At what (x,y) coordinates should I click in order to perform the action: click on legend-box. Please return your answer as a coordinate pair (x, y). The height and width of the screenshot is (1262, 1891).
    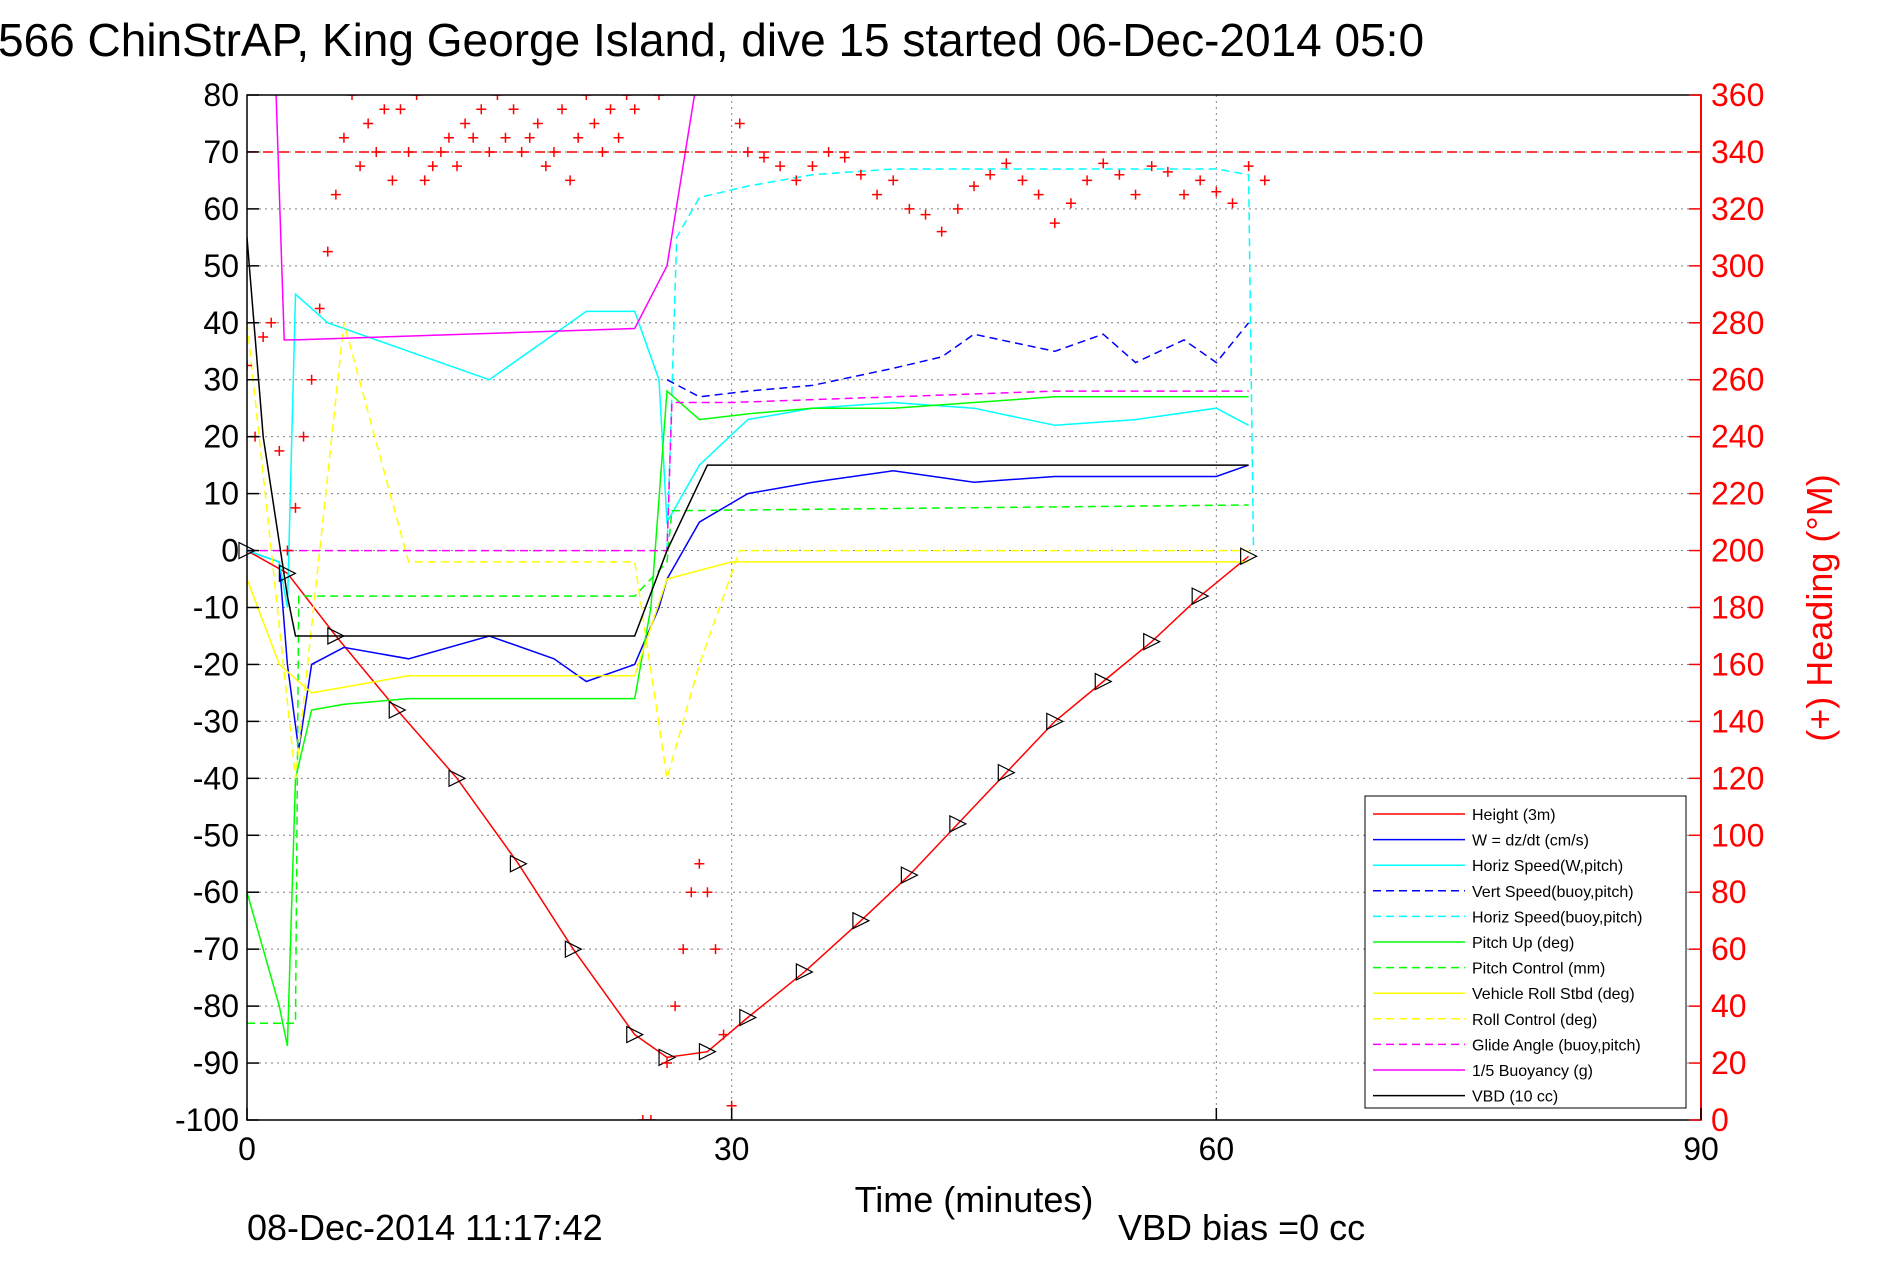
    Looking at the image, I should click on (1525, 952).